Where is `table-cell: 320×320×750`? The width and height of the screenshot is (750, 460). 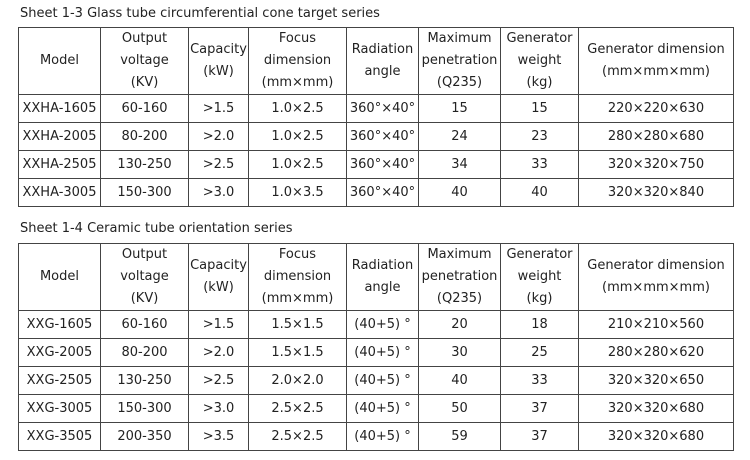 table-cell: 320×320×750 is located at coordinates (656, 164).